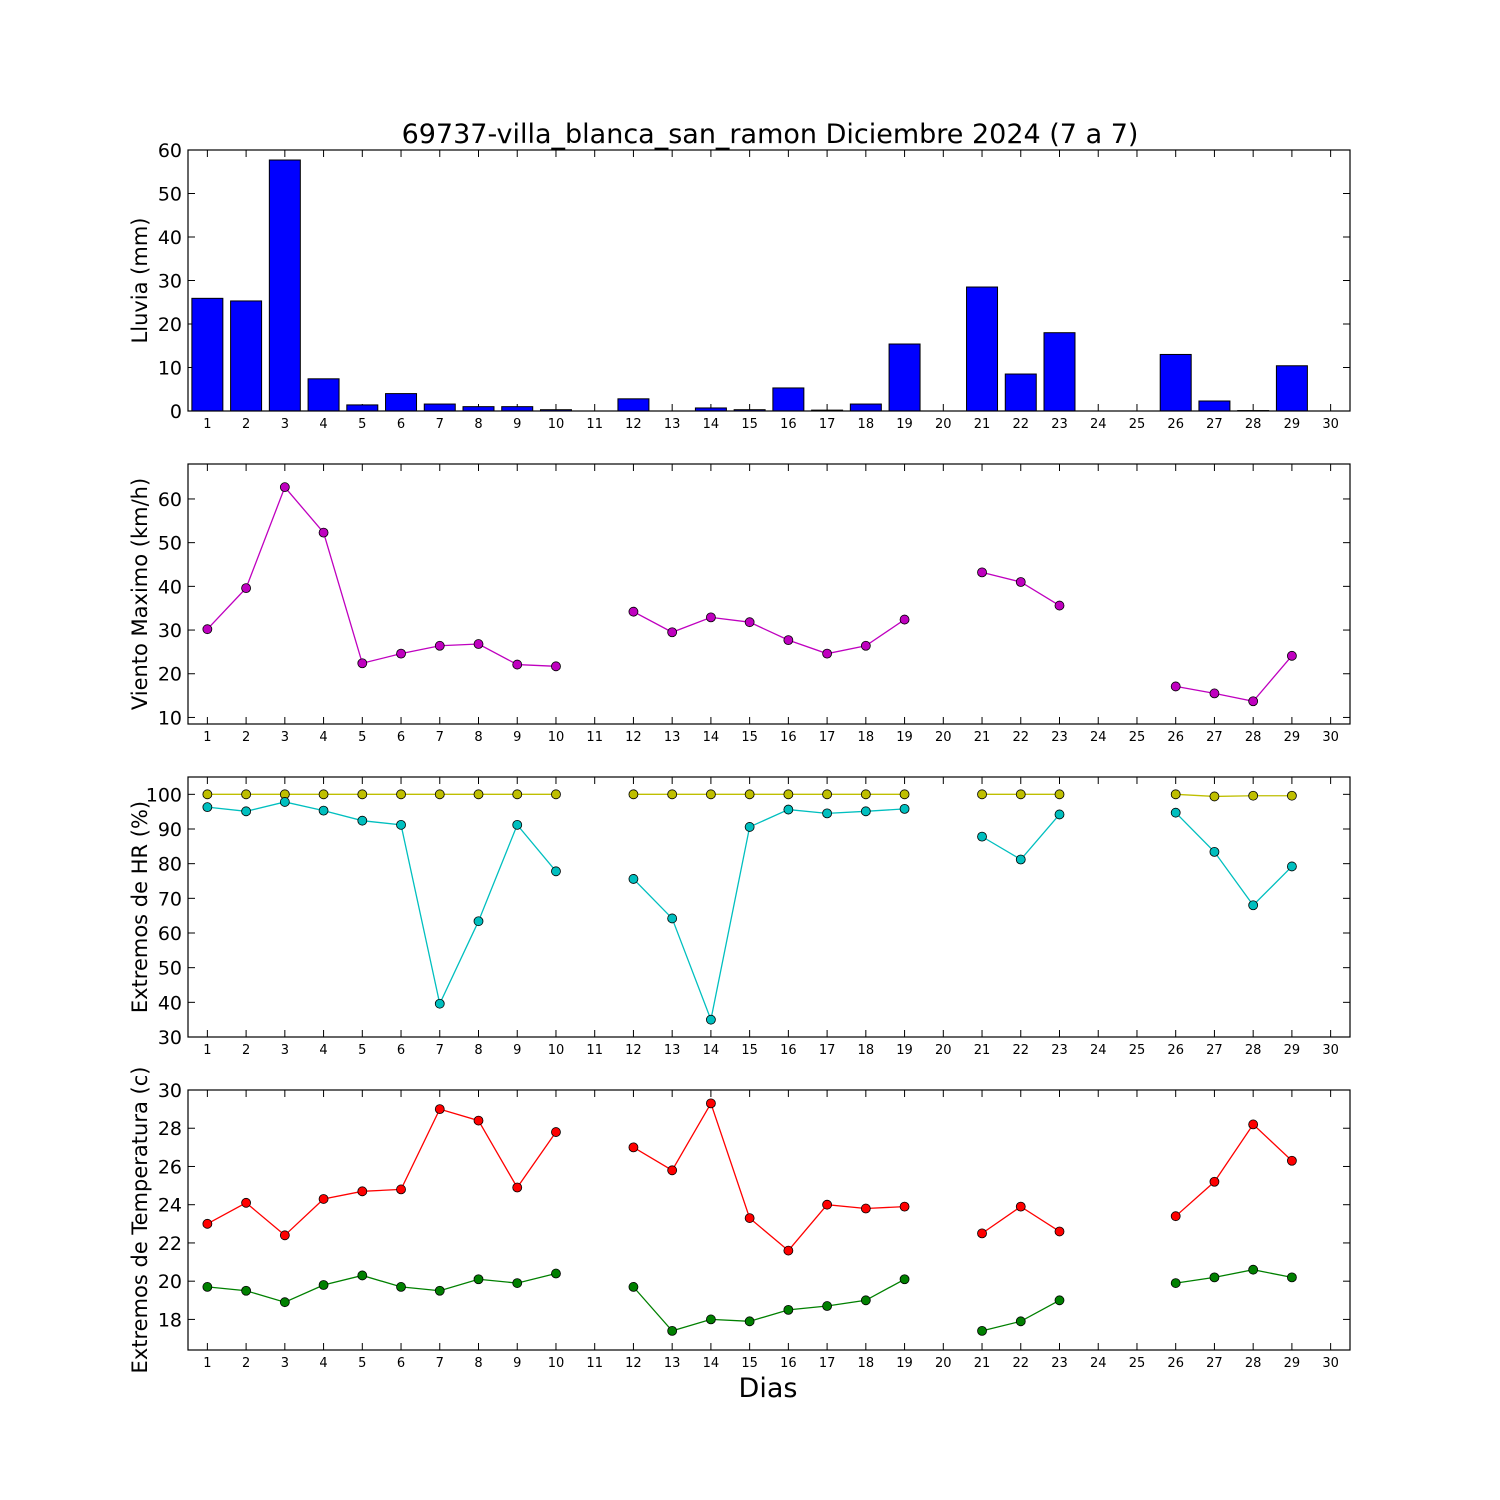 The width and height of the screenshot is (1500, 1500). Describe the element at coordinates (170, 631) in the screenshot. I see `y-tick-label: 30` at that location.